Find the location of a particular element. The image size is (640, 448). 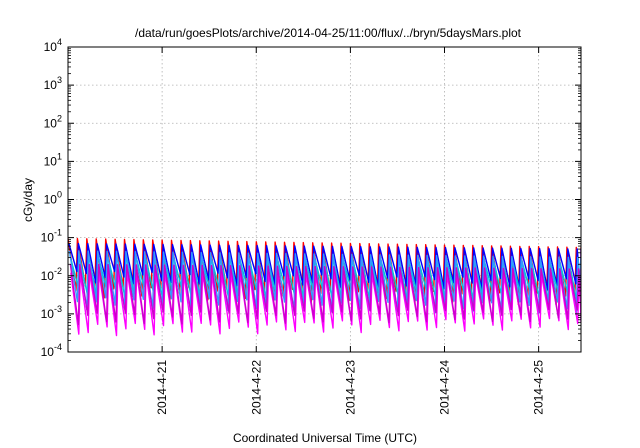

x-tick-label: 2014-4-25 is located at coordinates (539, 387).